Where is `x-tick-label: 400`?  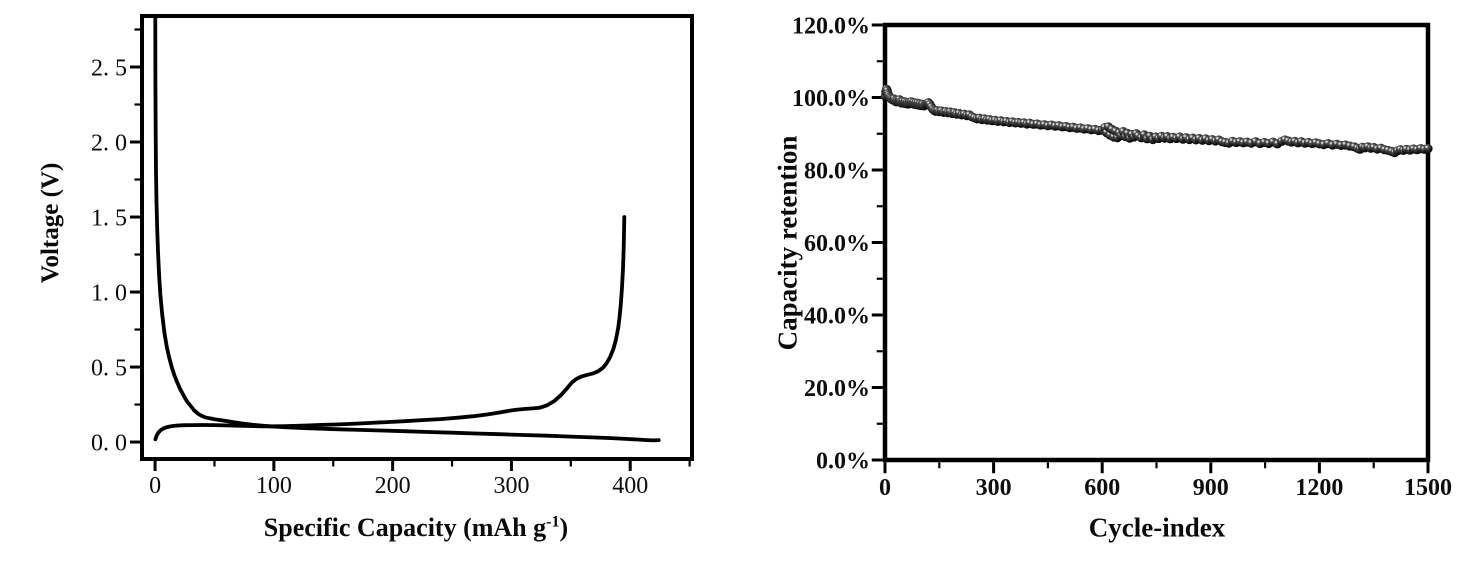 x-tick-label: 400 is located at coordinates (630, 486).